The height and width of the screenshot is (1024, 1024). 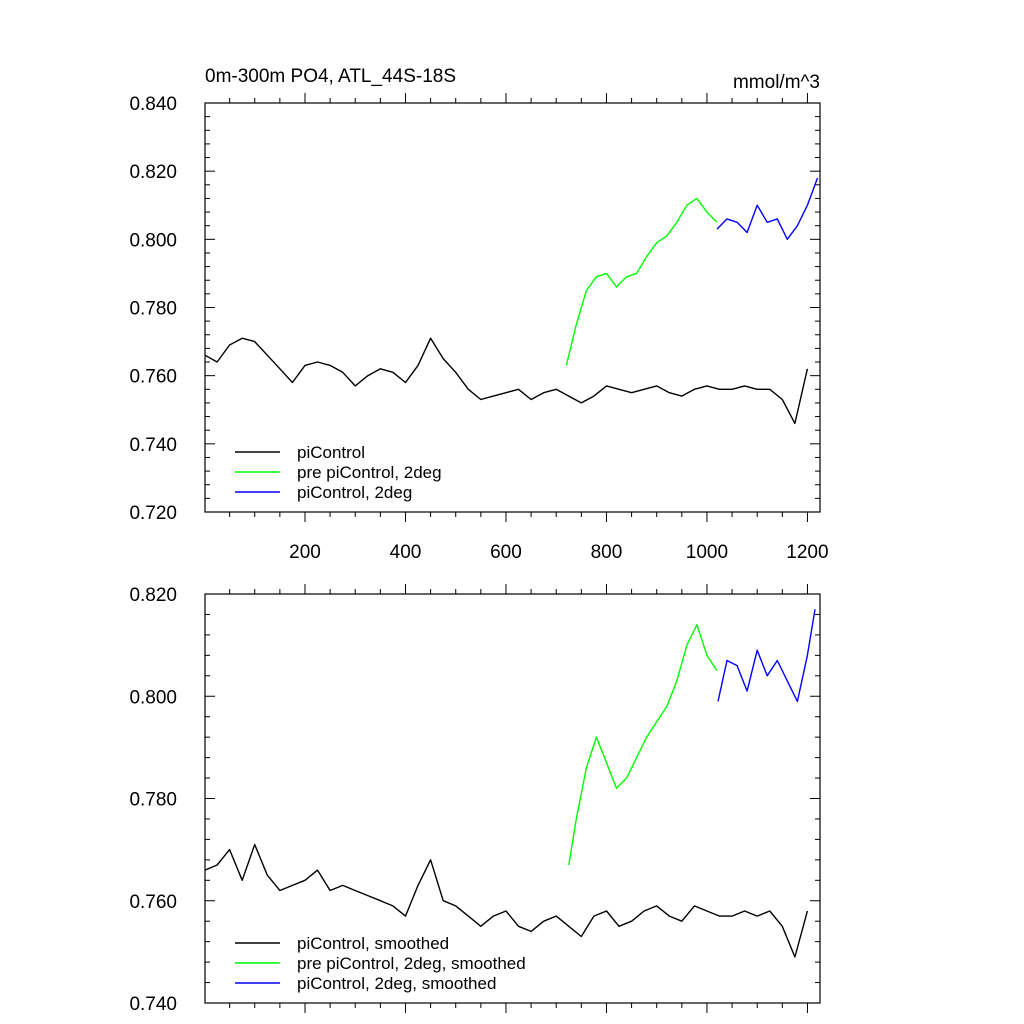 I want to click on legend-label: piControl, smoothed, so click(x=373, y=943).